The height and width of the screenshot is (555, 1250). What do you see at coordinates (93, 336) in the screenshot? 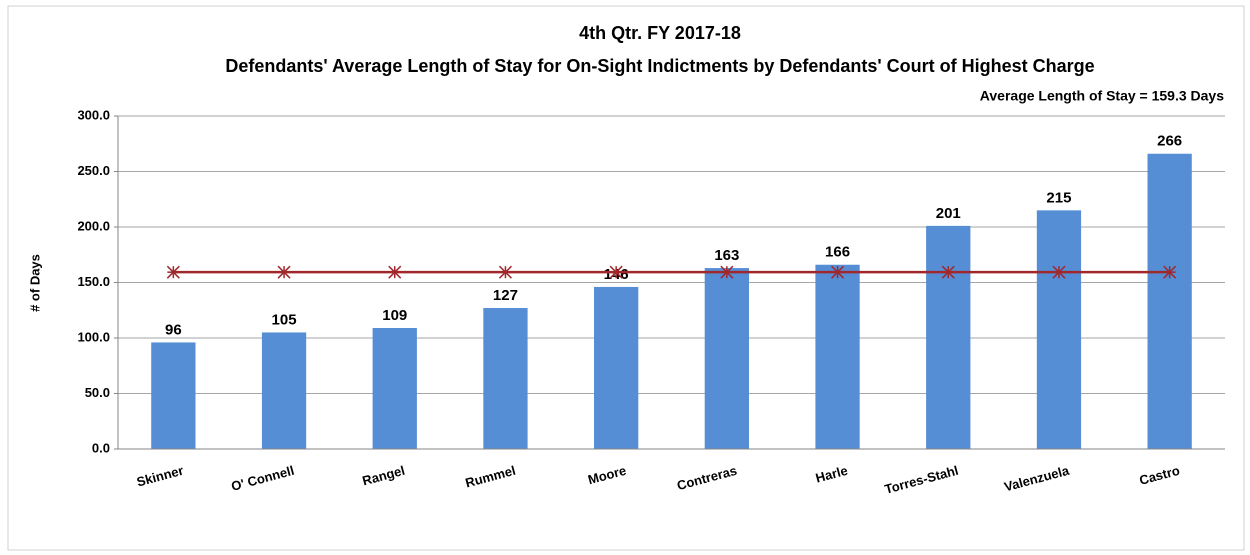
I see `y-tick-label: 100.0` at bounding box center [93, 336].